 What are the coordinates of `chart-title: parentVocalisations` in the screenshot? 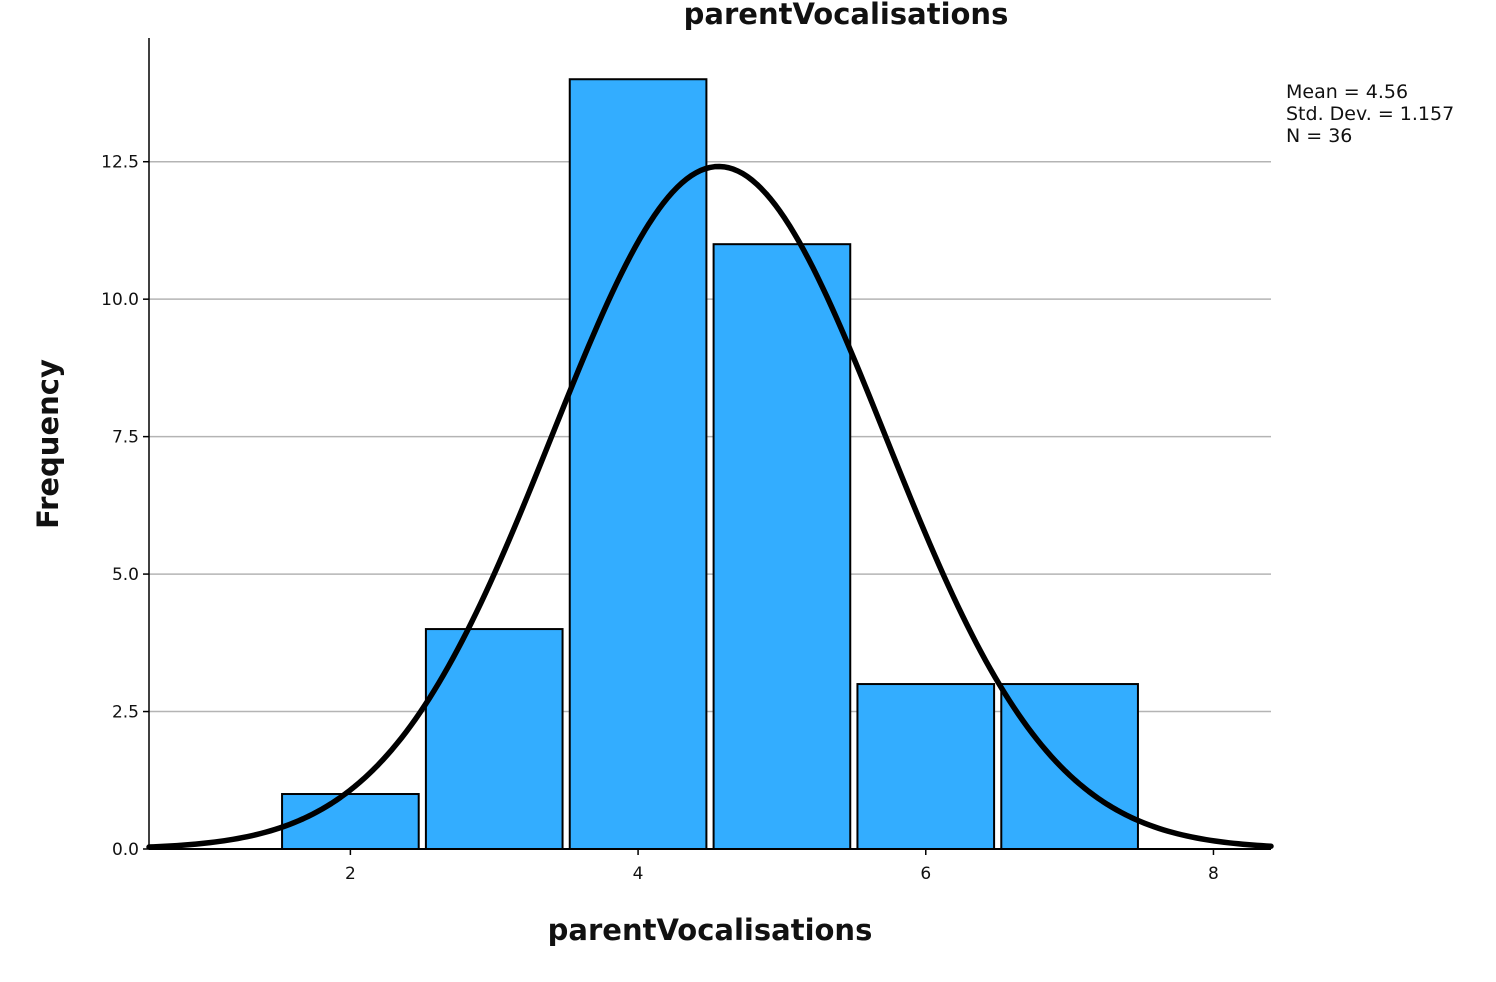 It's located at (846, 15).